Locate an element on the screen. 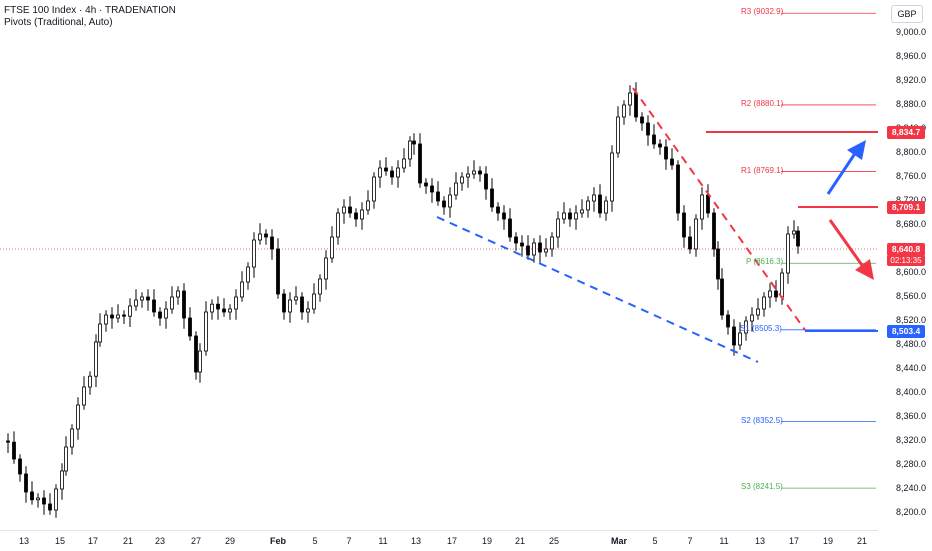 This screenshot has height=551, width=932. support-trendline is located at coordinates (597, 289).